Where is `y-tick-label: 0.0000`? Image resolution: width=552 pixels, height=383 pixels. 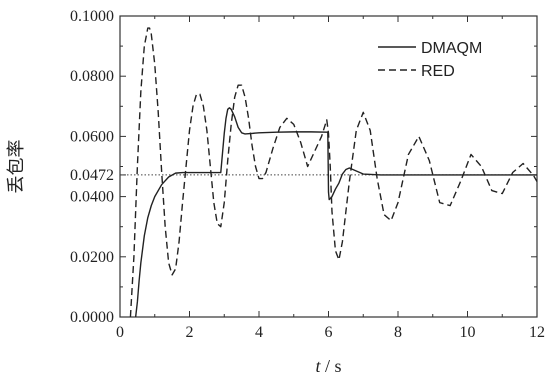 y-tick-label: 0.0000 is located at coordinates (92, 317).